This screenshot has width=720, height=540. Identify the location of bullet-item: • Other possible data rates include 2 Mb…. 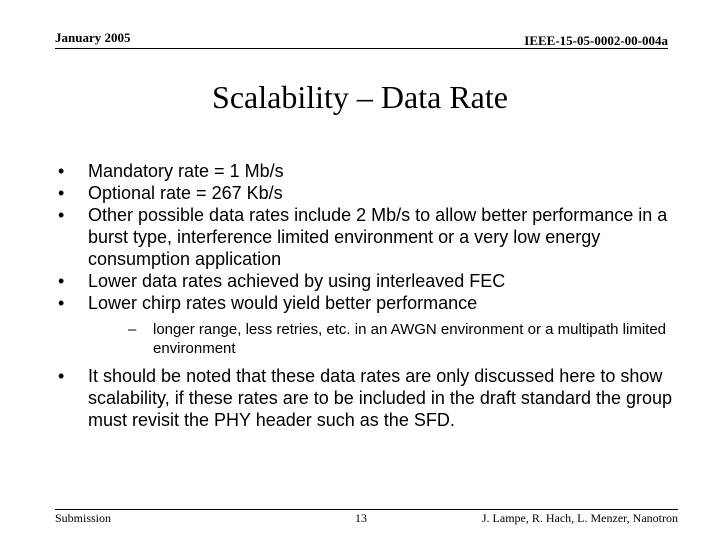
(365, 237).